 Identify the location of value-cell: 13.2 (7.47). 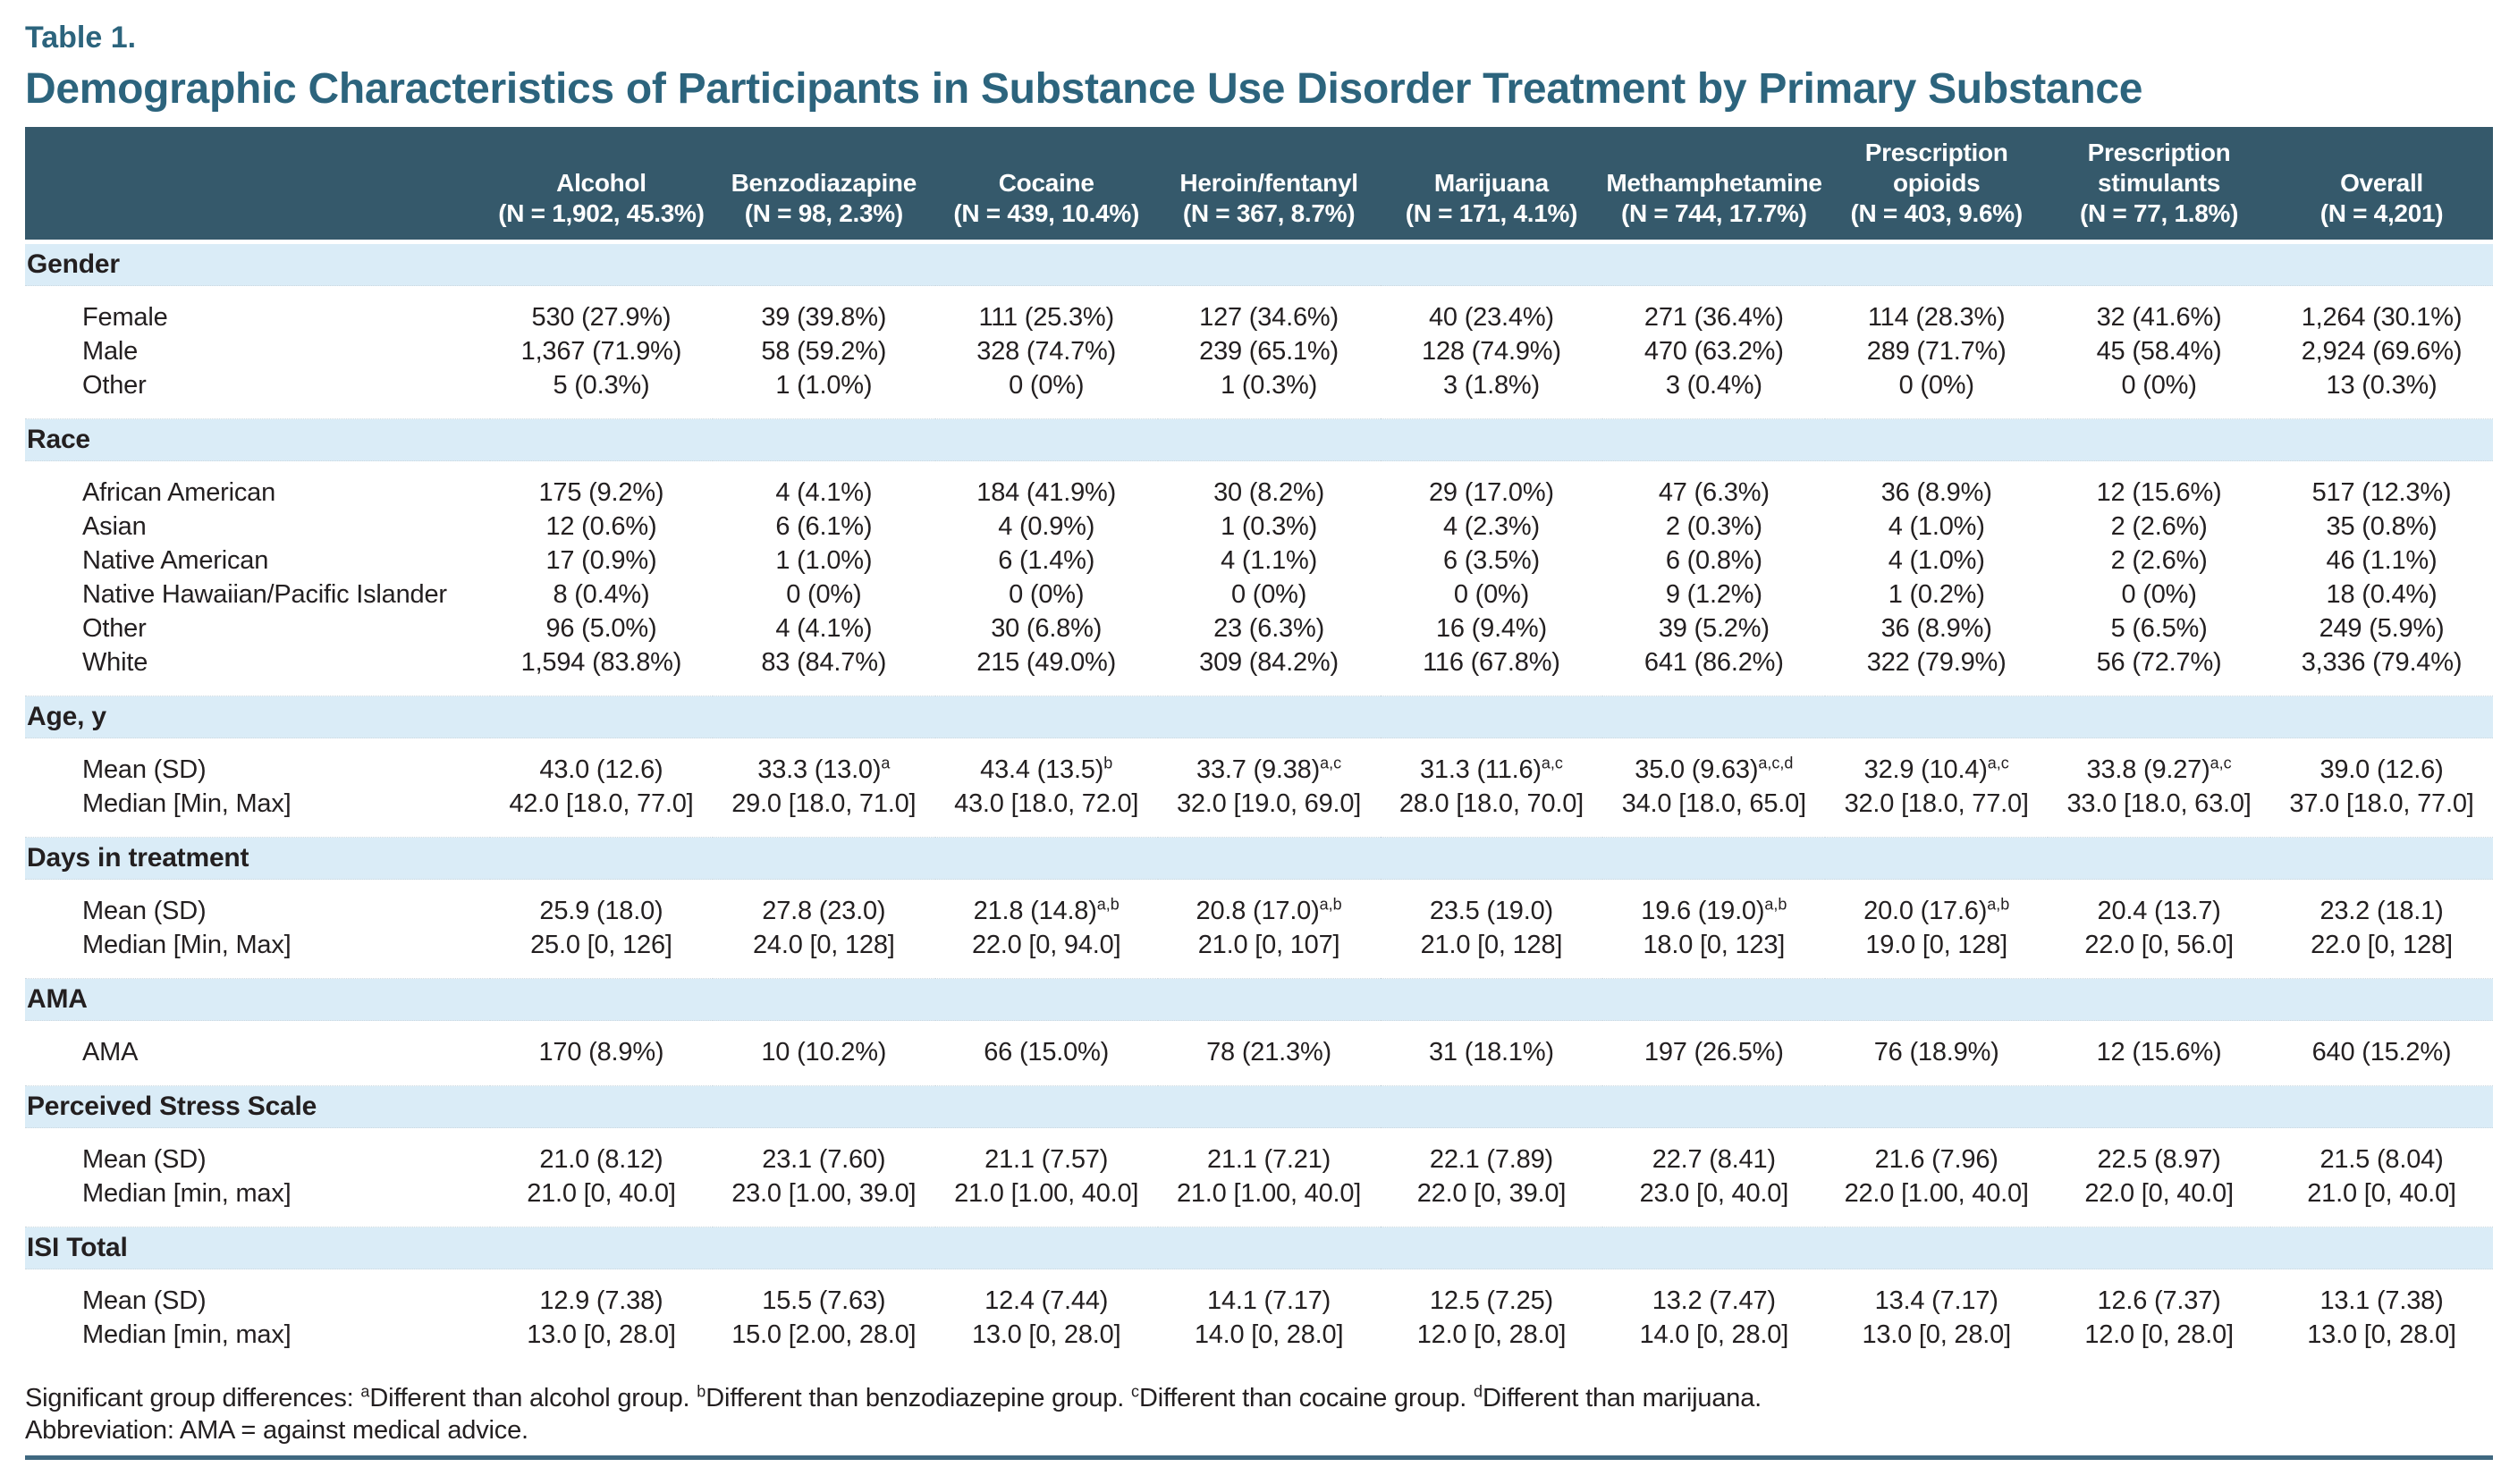
(1714, 1300).